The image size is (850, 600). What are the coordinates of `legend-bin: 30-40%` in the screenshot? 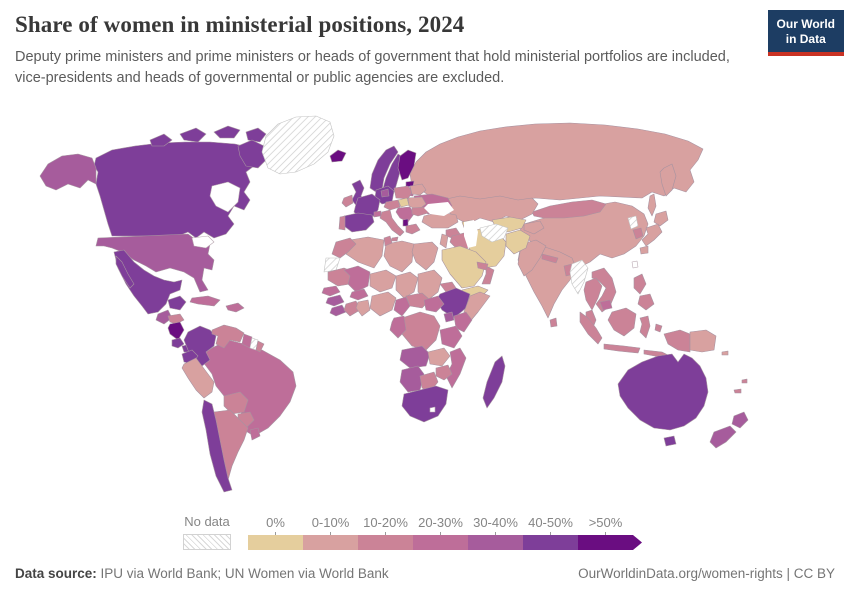 It's located at (495, 532).